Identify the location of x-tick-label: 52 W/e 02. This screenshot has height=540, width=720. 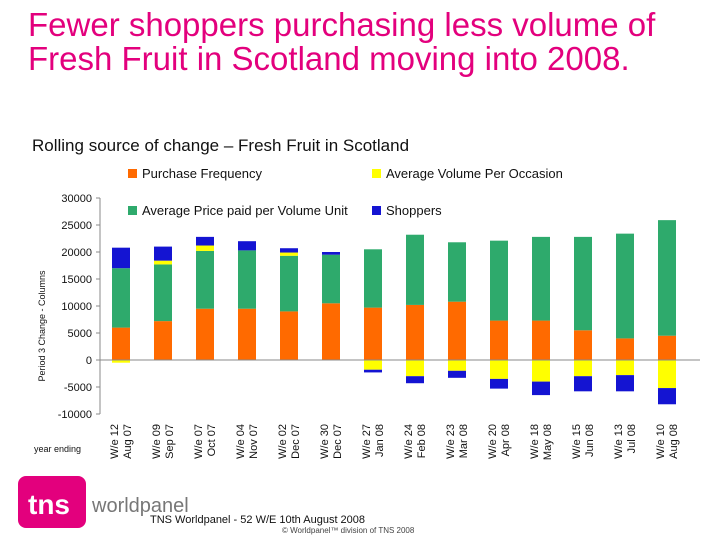
(283, 442).